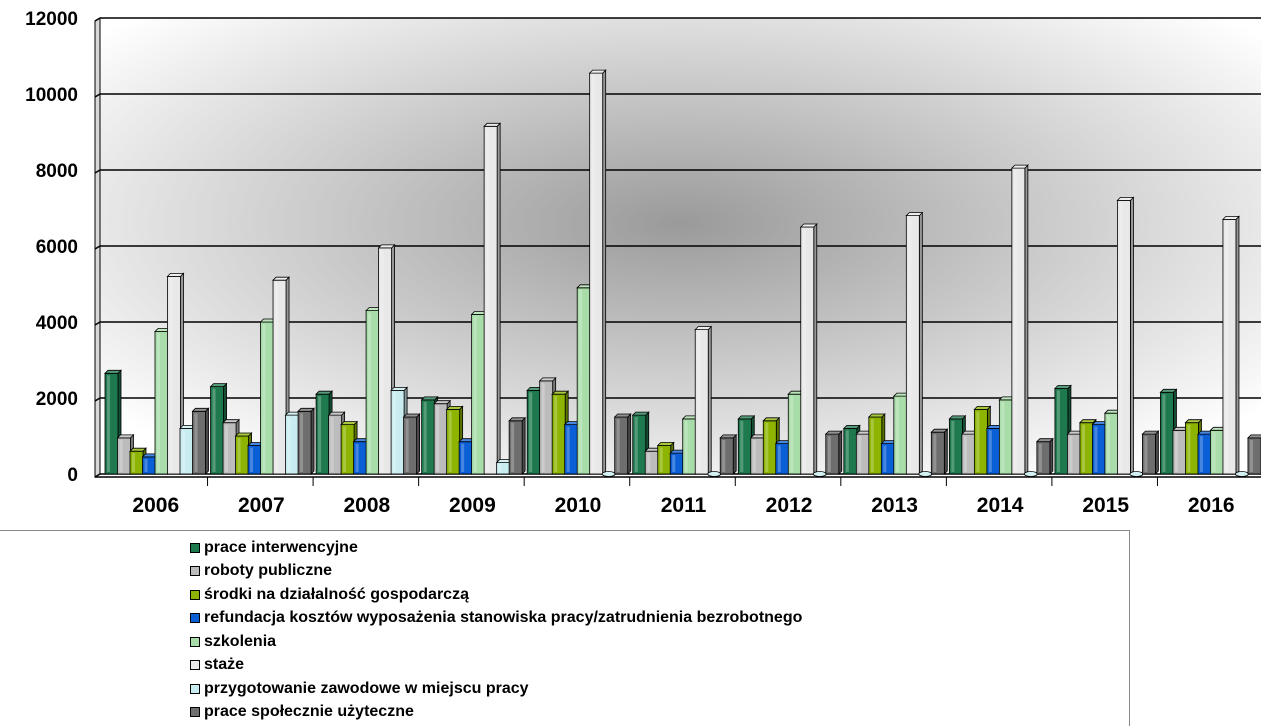 Image resolution: width=1261 pixels, height=726 pixels. What do you see at coordinates (281, 547) in the screenshot?
I see `legend-label: prace interwencyjne` at bounding box center [281, 547].